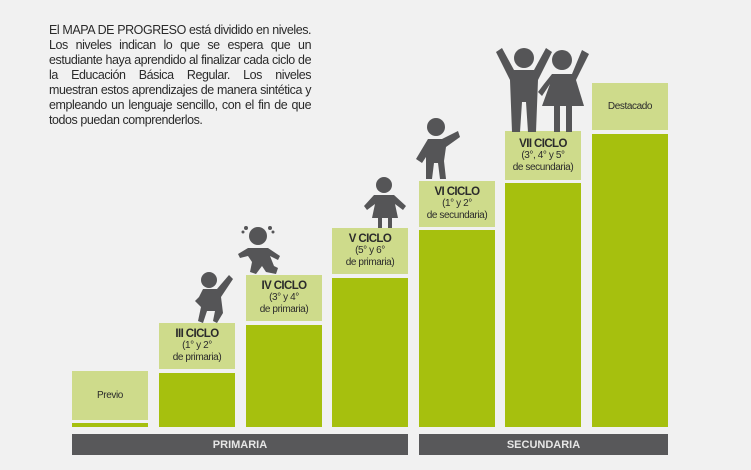  What do you see at coordinates (543, 143) in the screenshot?
I see `level-title: VII CICLO` at bounding box center [543, 143].